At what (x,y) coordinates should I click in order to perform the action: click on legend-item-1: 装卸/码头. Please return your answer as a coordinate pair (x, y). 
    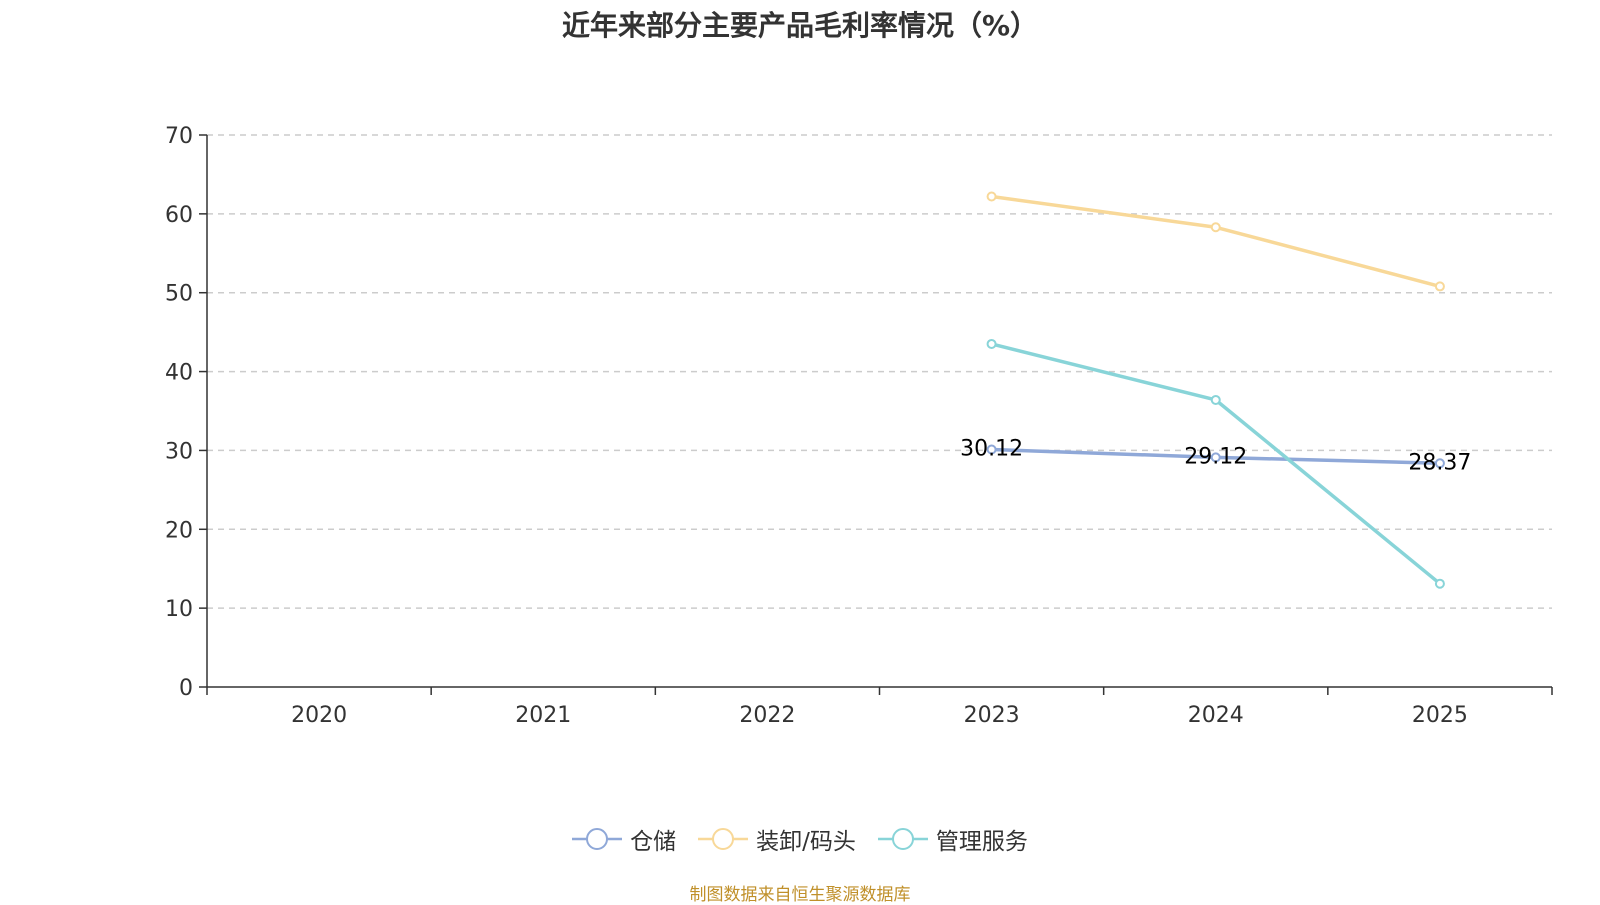
    Looking at the image, I should click on (777, 839).